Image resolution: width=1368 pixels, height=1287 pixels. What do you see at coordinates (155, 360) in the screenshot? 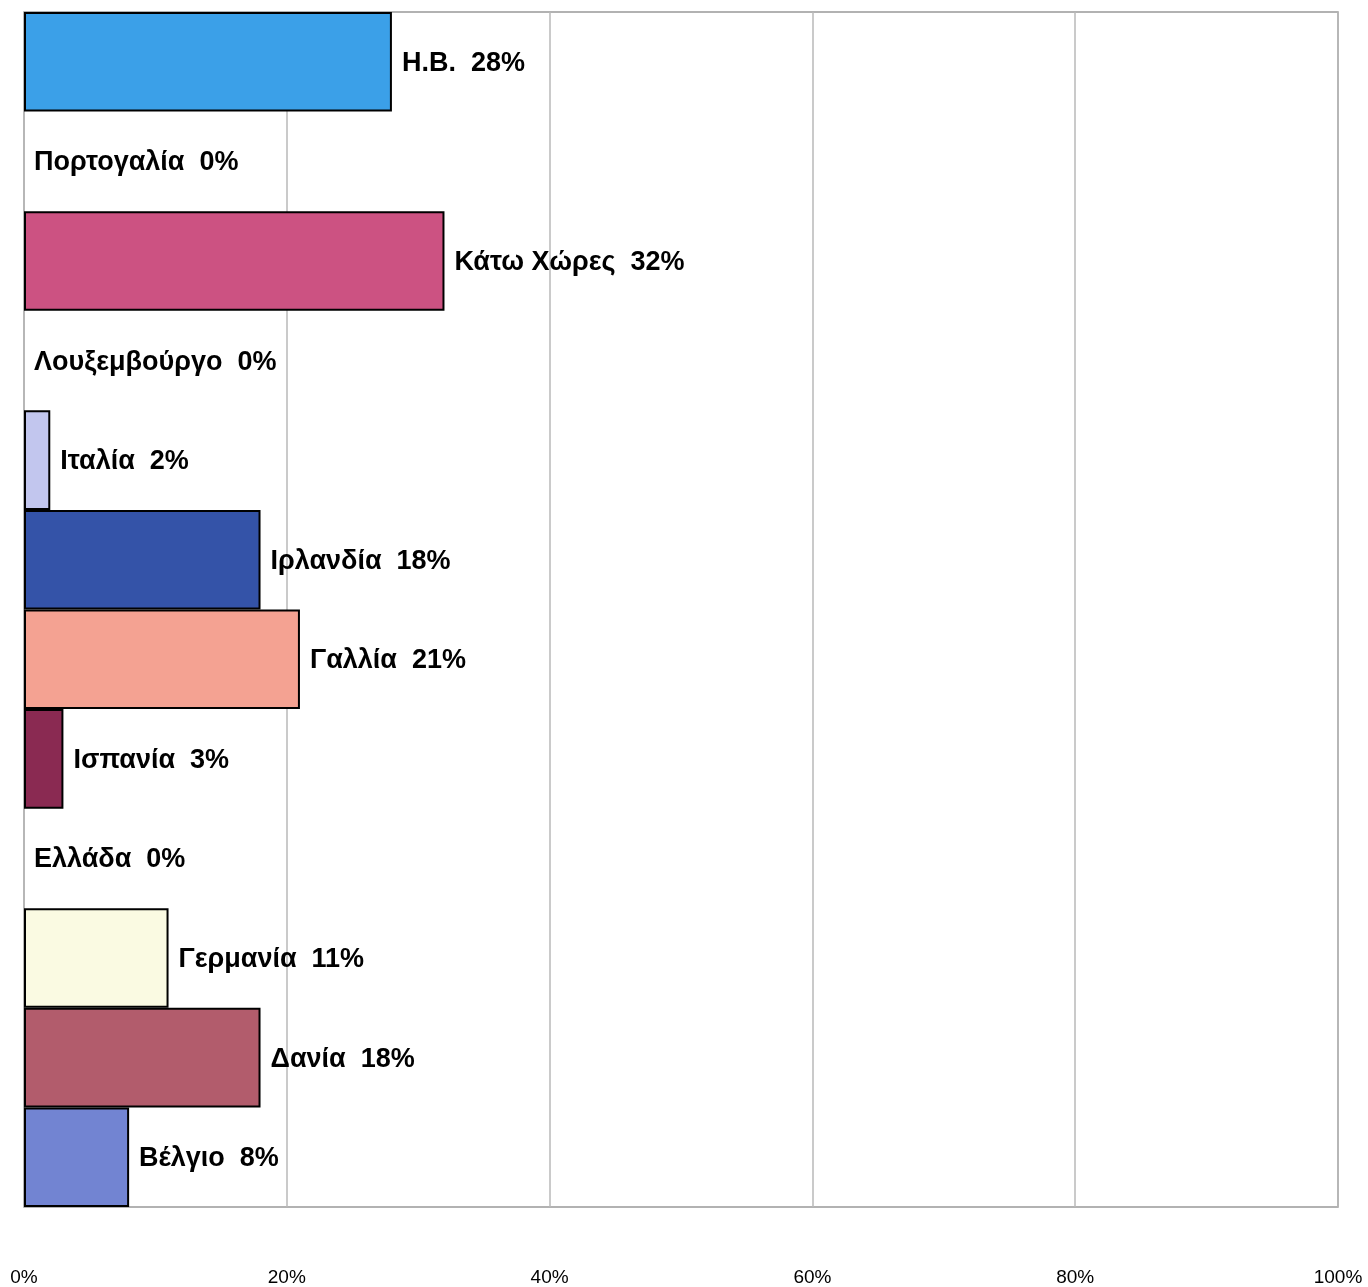
I see `category-label: Λουξεμβούργο 0%` at bounding box center [155, 360].